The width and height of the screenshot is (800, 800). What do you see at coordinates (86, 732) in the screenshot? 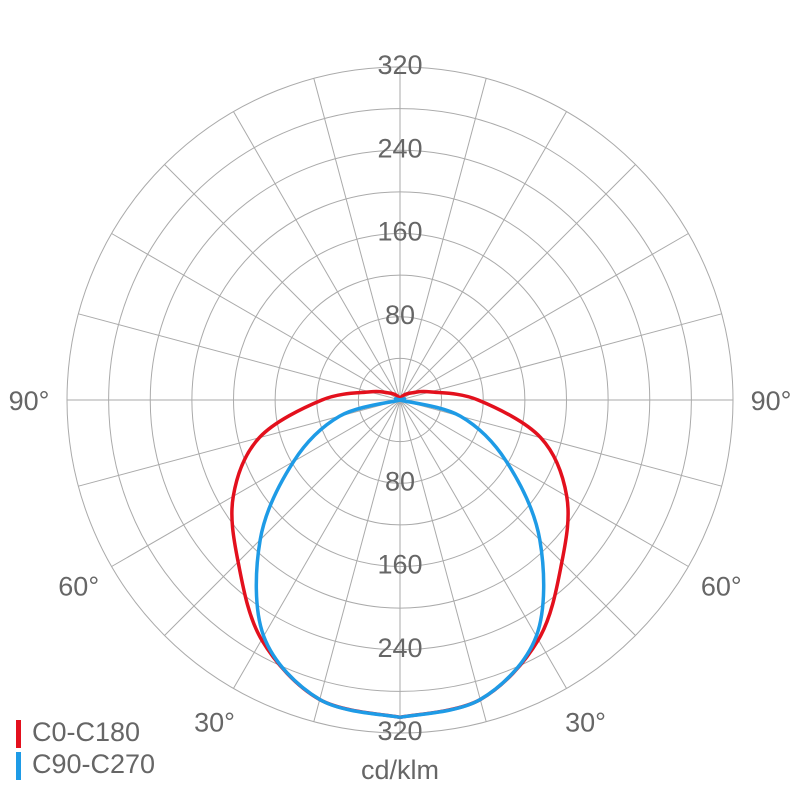
I see `legend-label: C0-C180` at bounding box center [86, 732].